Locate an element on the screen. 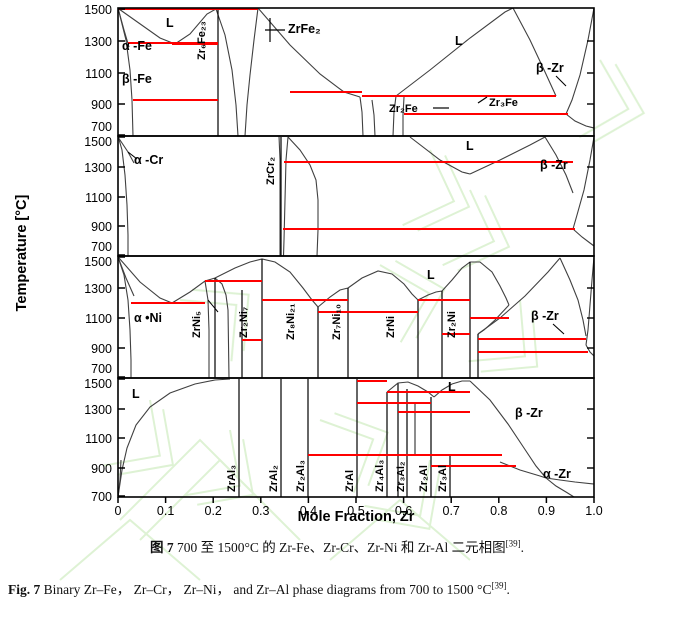 The width and height of the screenshot is (674, 619). phase-label: Zr₃Al is located at coordinates (443, 478).